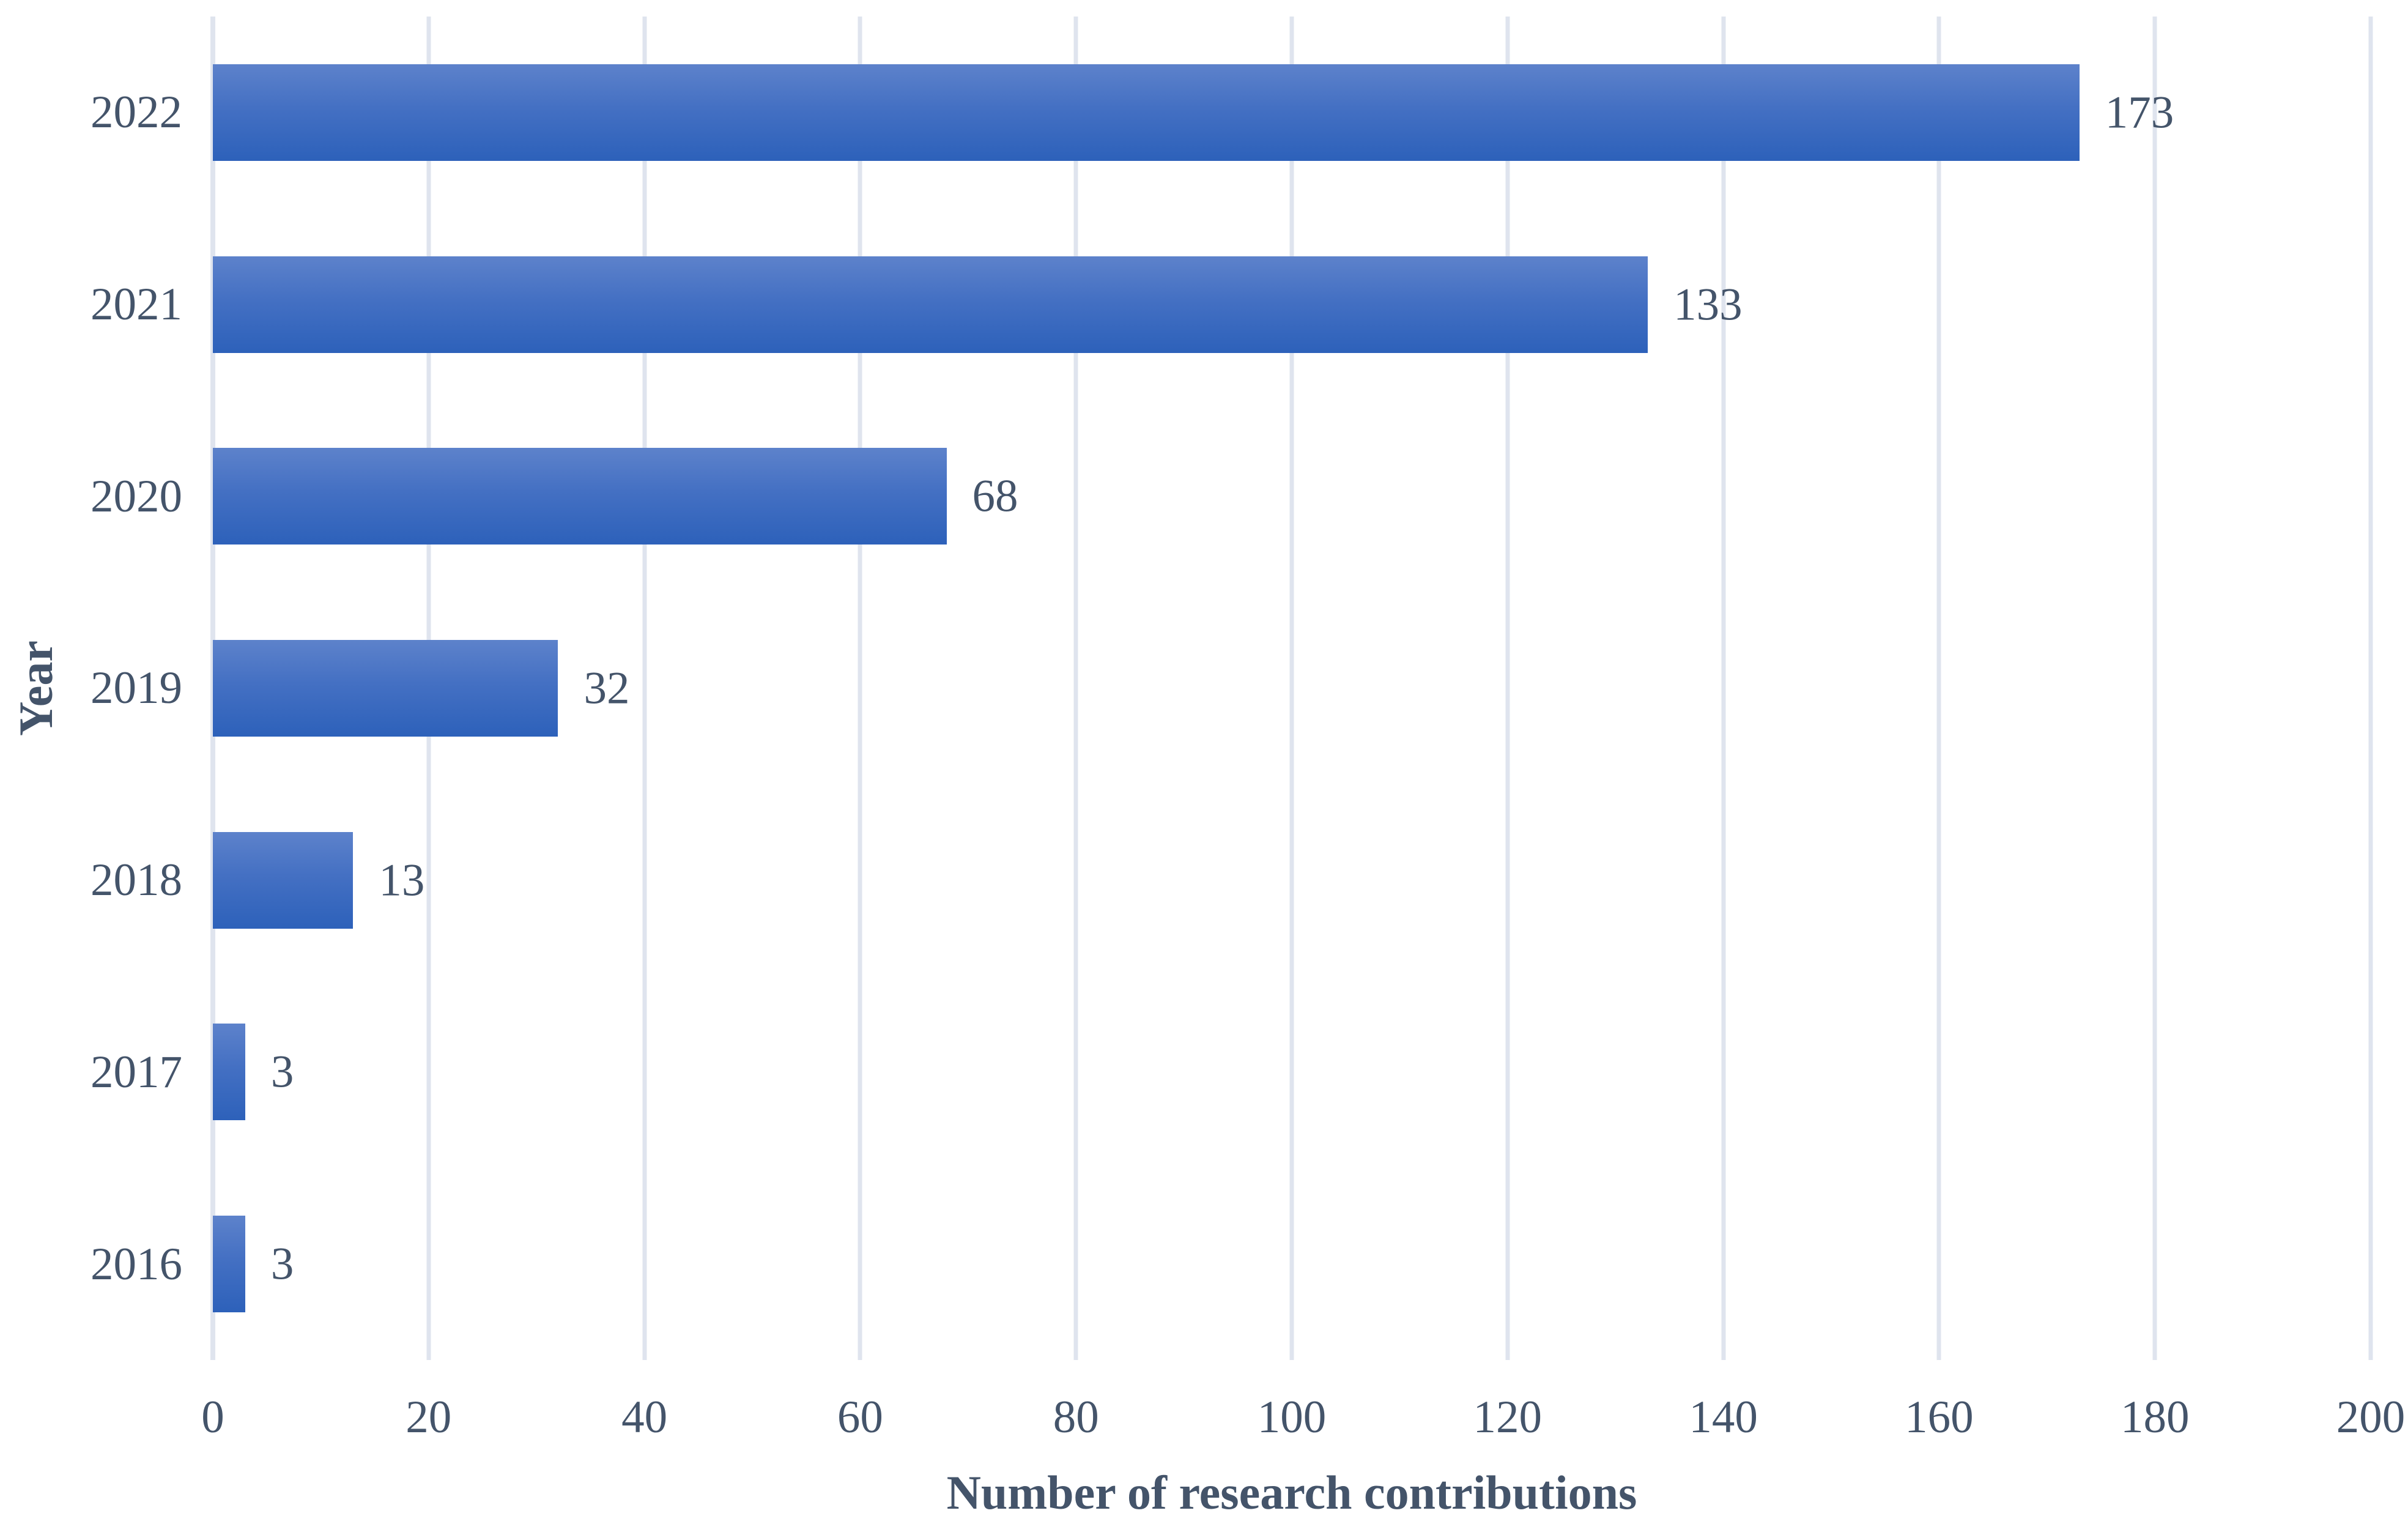 This screenshot has height=1535, width=2408. Describe the element at coordinates (2155, 1417) in the screenshot. I see `x-tick-label: 180` at that location.